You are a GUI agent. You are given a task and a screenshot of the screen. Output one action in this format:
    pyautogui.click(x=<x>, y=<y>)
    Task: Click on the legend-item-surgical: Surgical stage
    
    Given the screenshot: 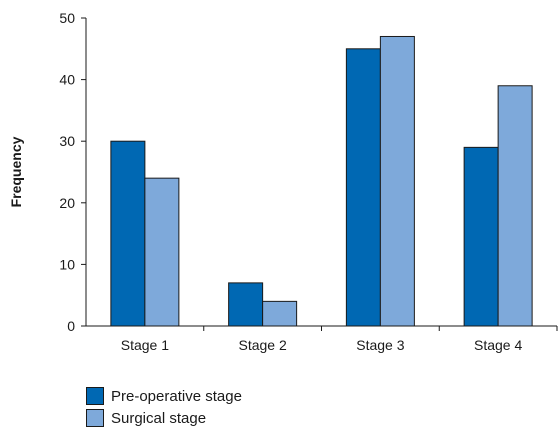 What is the action you would take?
    pyautogui.click(x=164, y=418)
    